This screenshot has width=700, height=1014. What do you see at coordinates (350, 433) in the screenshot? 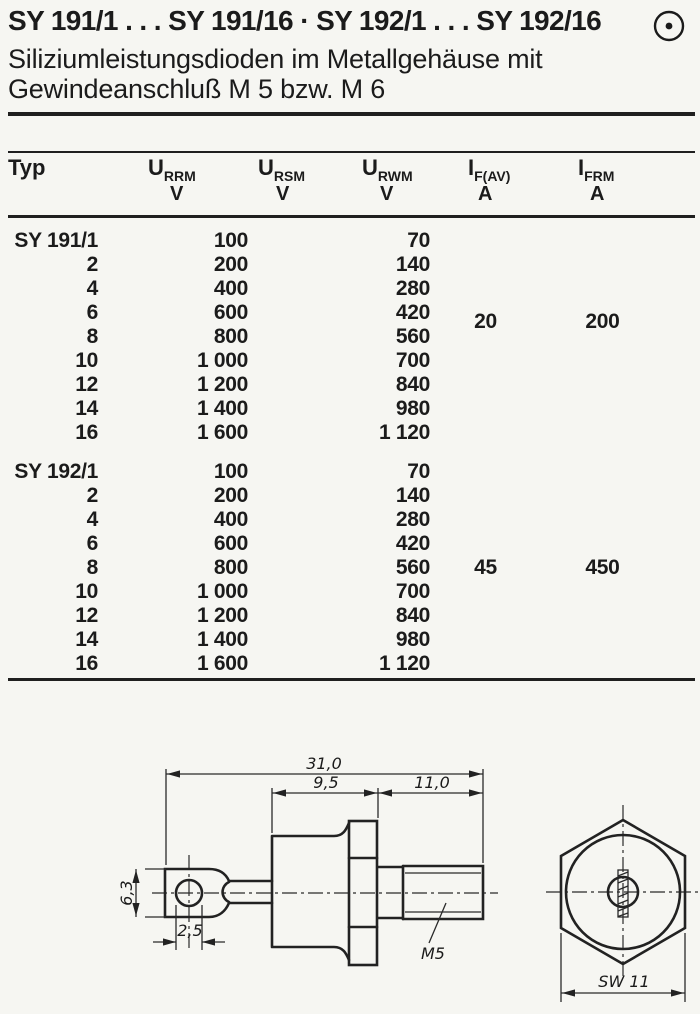
I see `table-row: 16 1 600 1 120` at bounding box center [350, 433].